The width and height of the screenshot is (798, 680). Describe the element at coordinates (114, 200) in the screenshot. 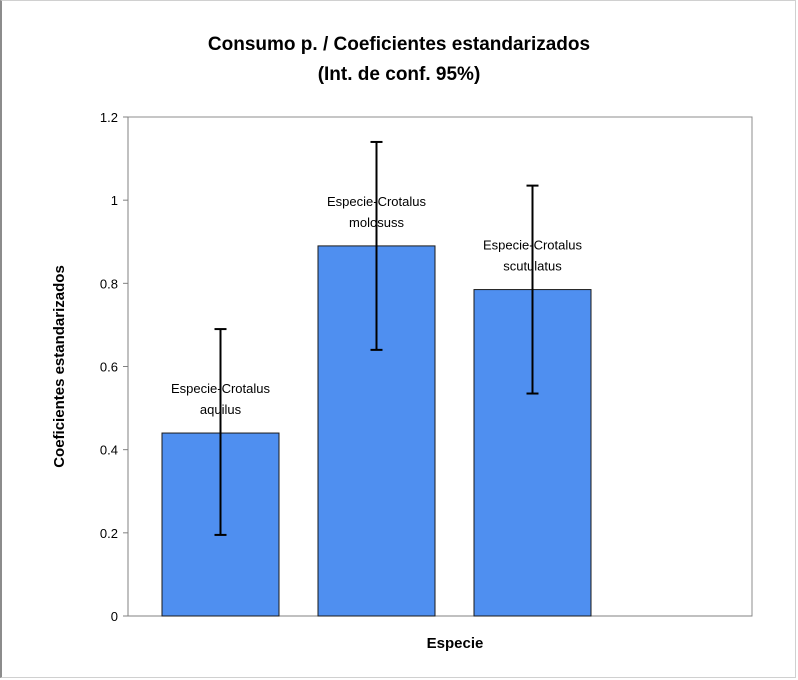

I see `y-tick-label: 1` at that location.